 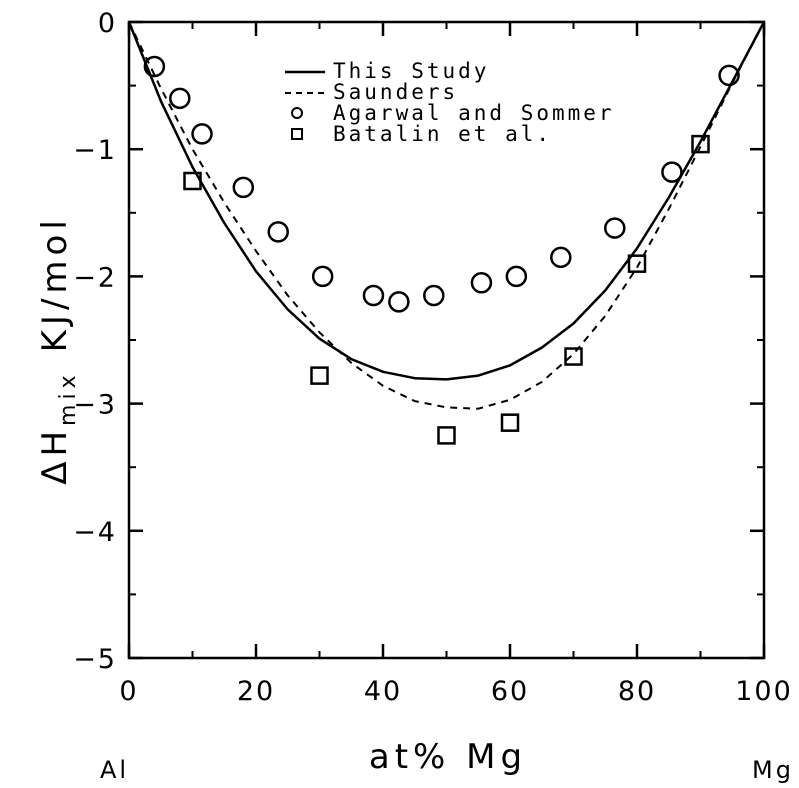 I want to click on legend-item-agarwal-and-sommer: Agarwal and Sommer, so click(x=453, y=113).